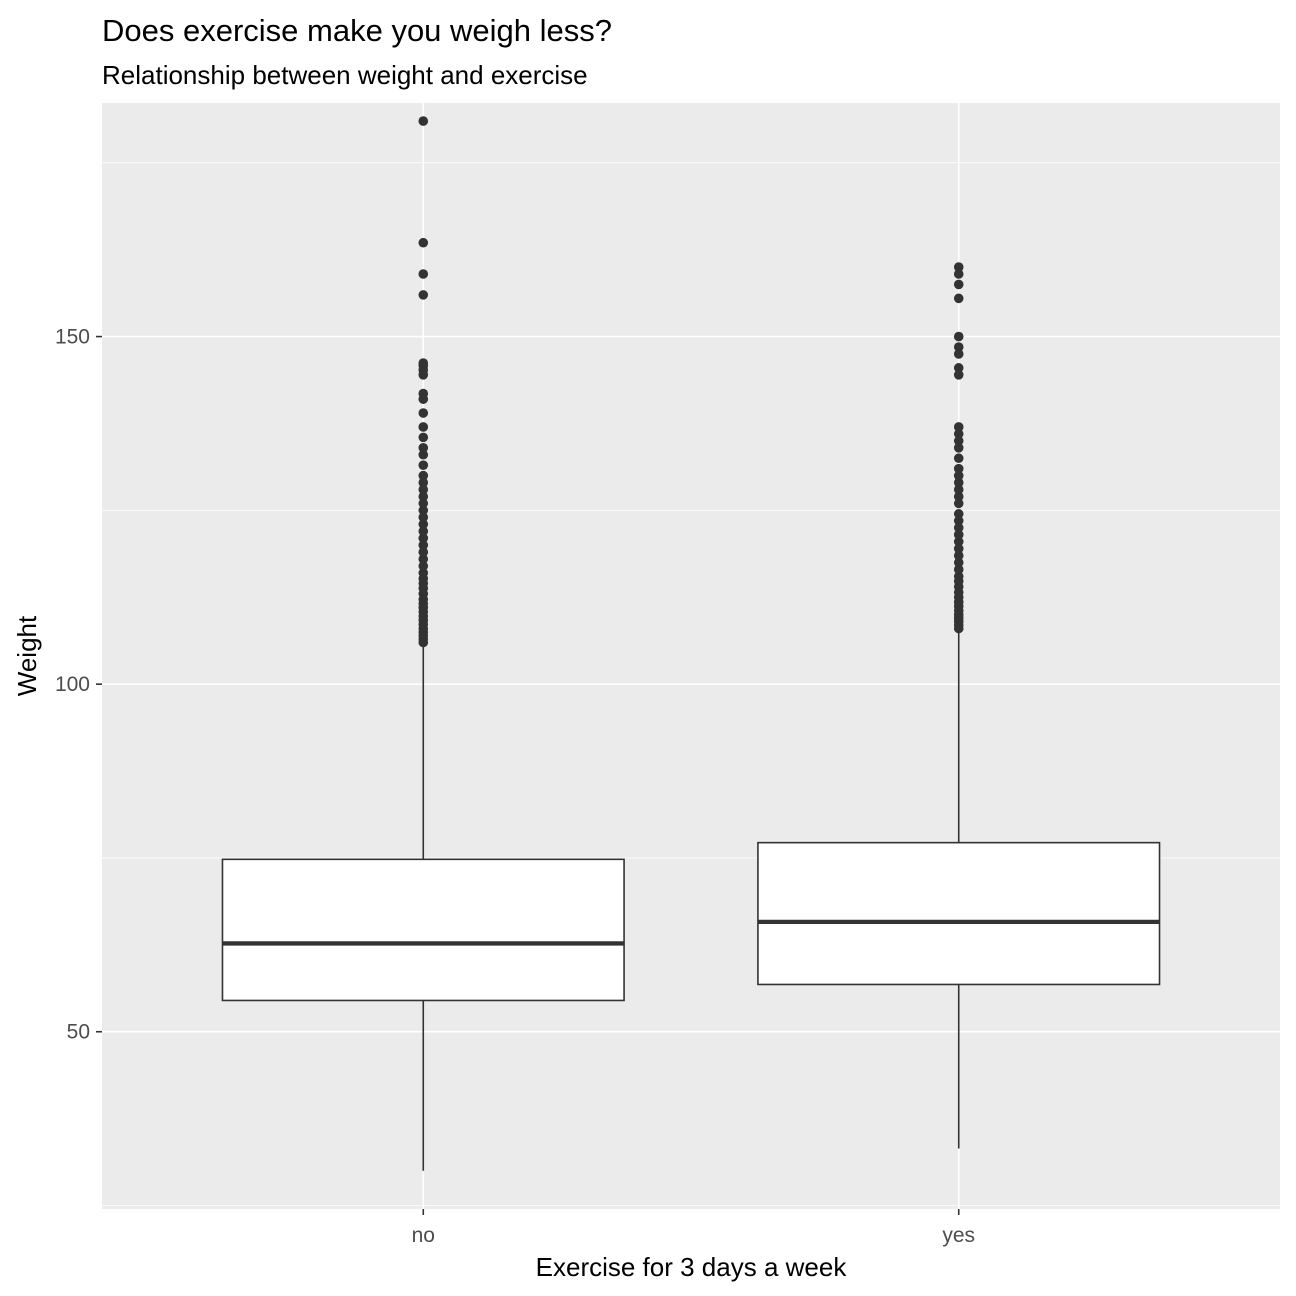 The width and height of the screenshot is (1296, 1296). Describe the element at coordinates (27, 655) in the screenshot. I see `y-axis-title: Weight` at that location.